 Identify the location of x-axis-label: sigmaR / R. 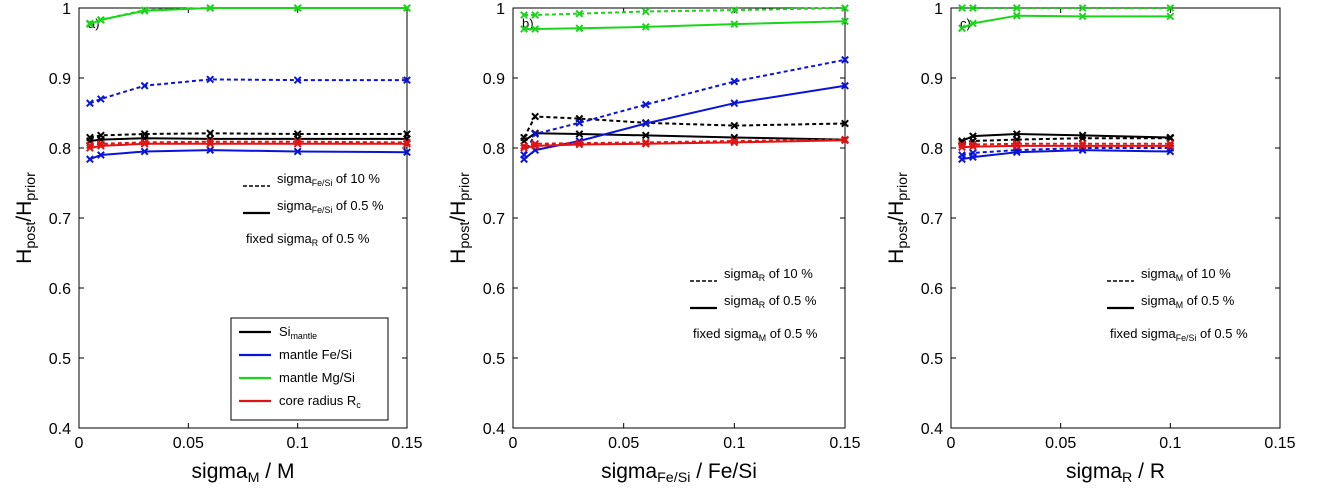
(1115, 473).